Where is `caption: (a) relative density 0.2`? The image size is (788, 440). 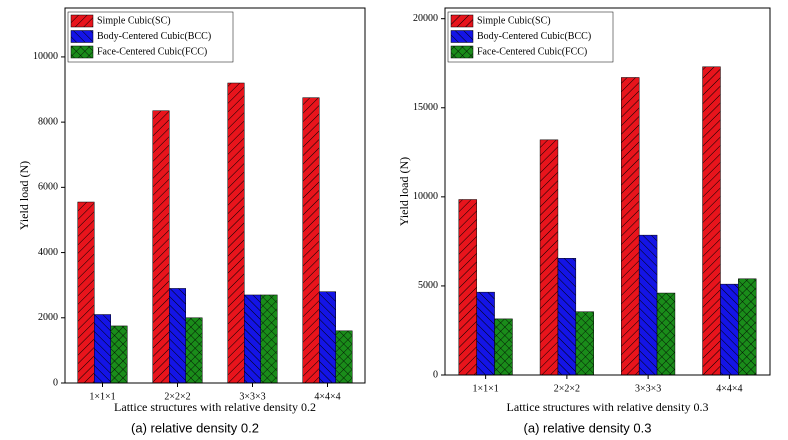
caption: (a) relative density 0.2 is located at coordinates (195, 427).